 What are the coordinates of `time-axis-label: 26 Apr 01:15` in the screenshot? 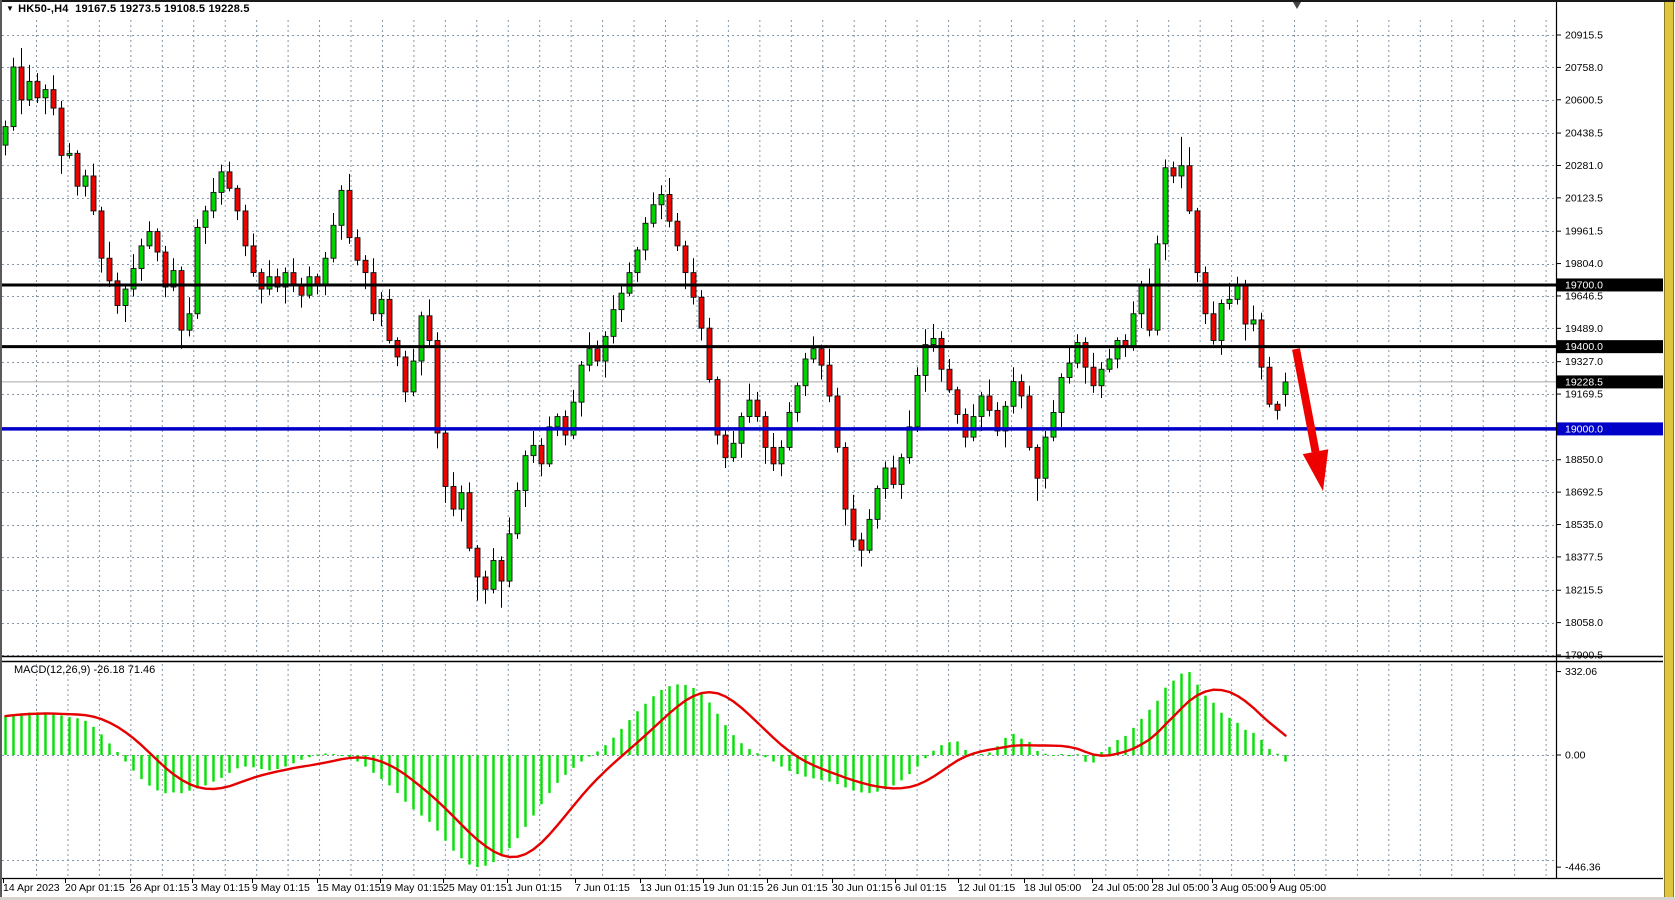 It's located at (160, 888).